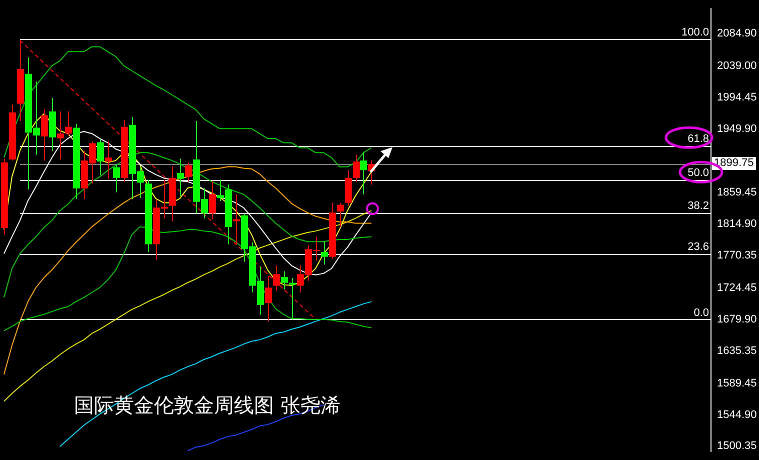  Describe the element at coordinates (698, 173) in the screenshot. I see `annotation: 50.0` at that location.